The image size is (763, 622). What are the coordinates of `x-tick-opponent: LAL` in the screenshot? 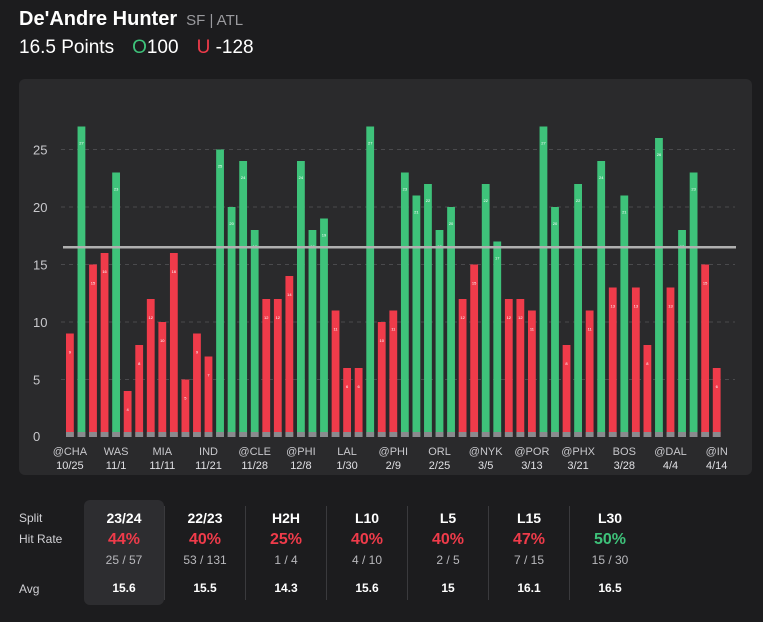 It's located at (347, 452).